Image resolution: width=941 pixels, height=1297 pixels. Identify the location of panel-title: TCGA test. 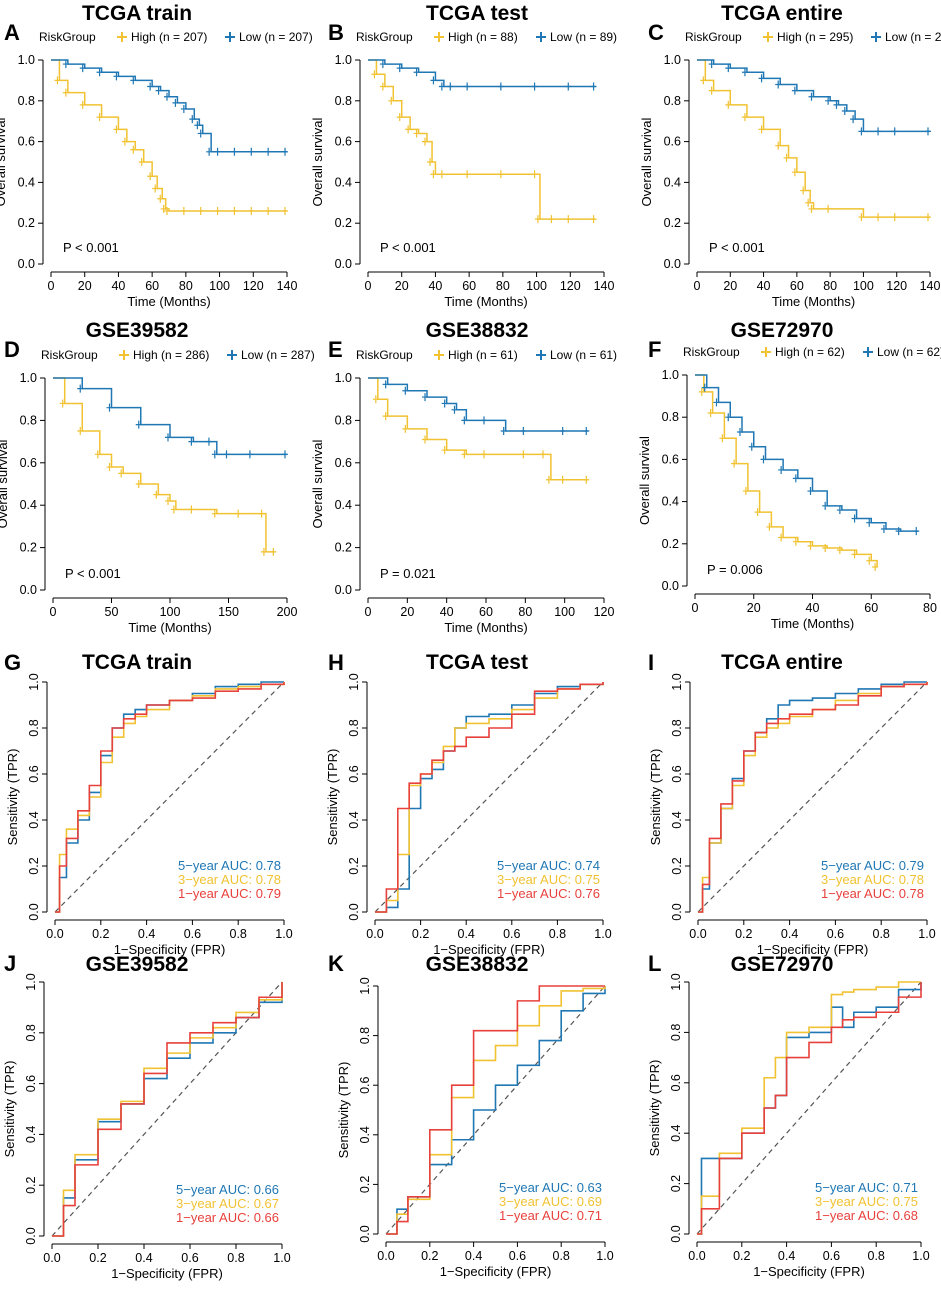
(477, 662).